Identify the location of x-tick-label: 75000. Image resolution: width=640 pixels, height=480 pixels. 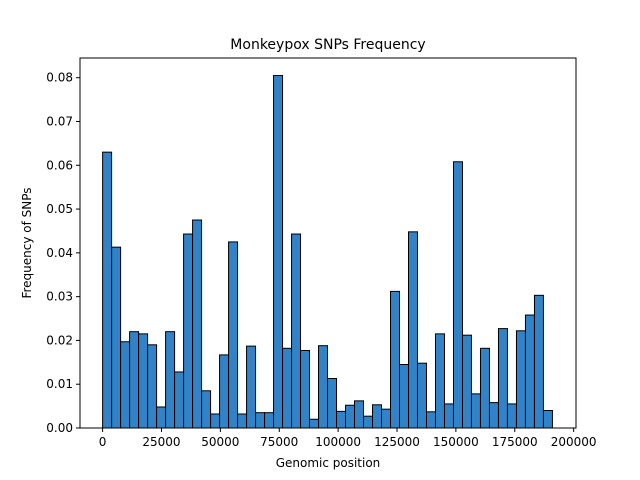
(279, 442).